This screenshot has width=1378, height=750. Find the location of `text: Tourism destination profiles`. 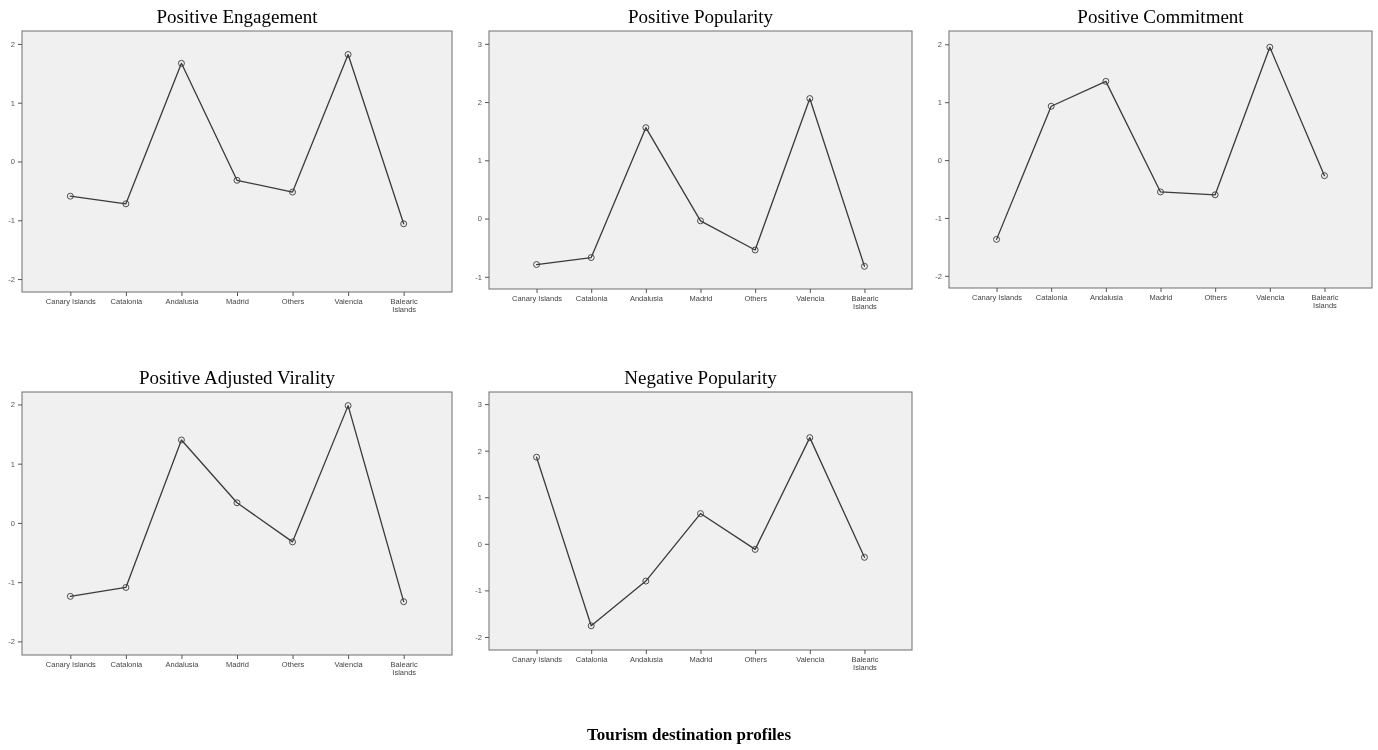

text: Tourism destination profiles is located at coordinates (689, 734).